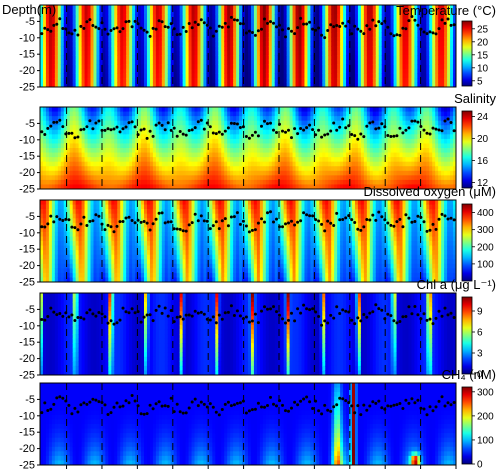 This screenshot has height=471, width=500. I want to click on colorbar-tick-label: 25, so click(483, 29).